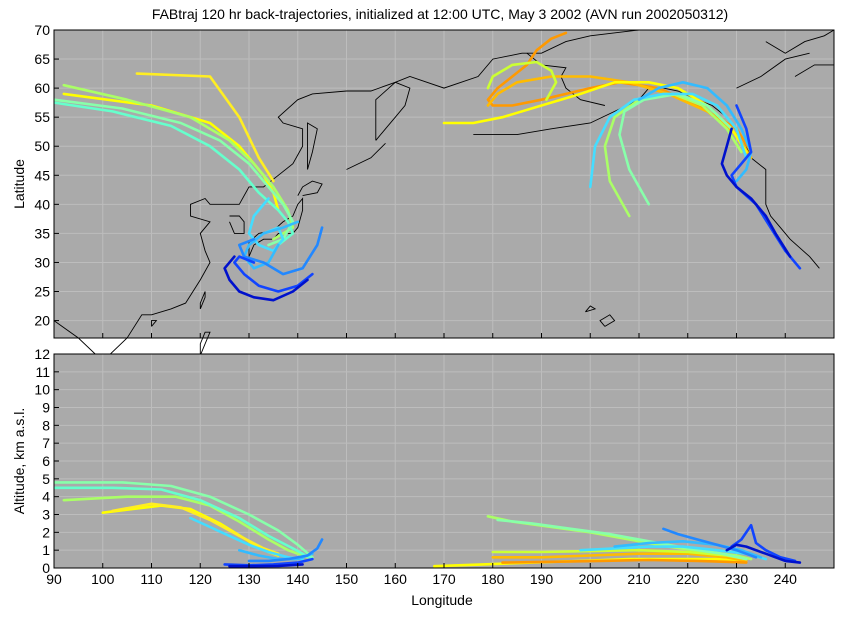 Image resolution: width=868 pixels, height=621 pixels. I want to click on x-tick-label: 240, so click(786, 579).